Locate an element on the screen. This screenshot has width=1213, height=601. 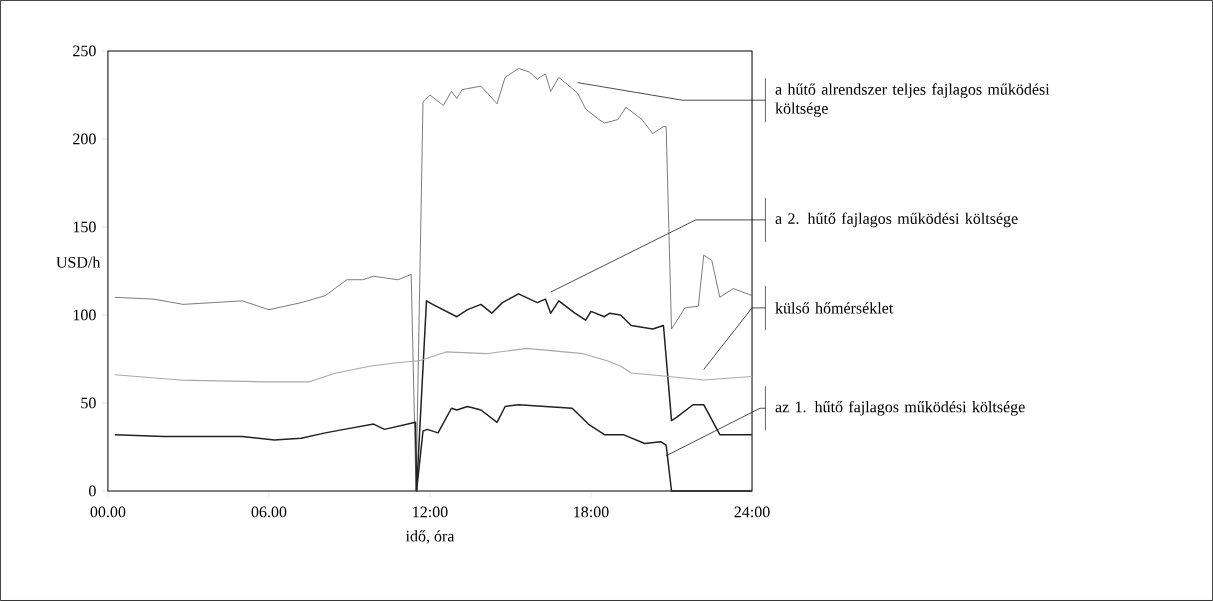
y-tick-label: 50 is located at coordinates (88, 403).